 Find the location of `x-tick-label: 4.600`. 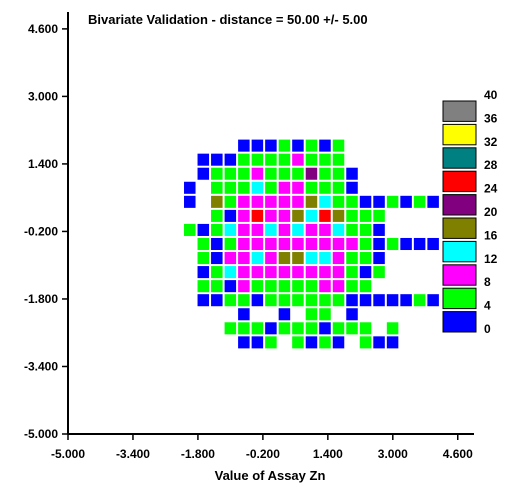

x-tick-label: 4.600 is located at coordinates (458, 454).